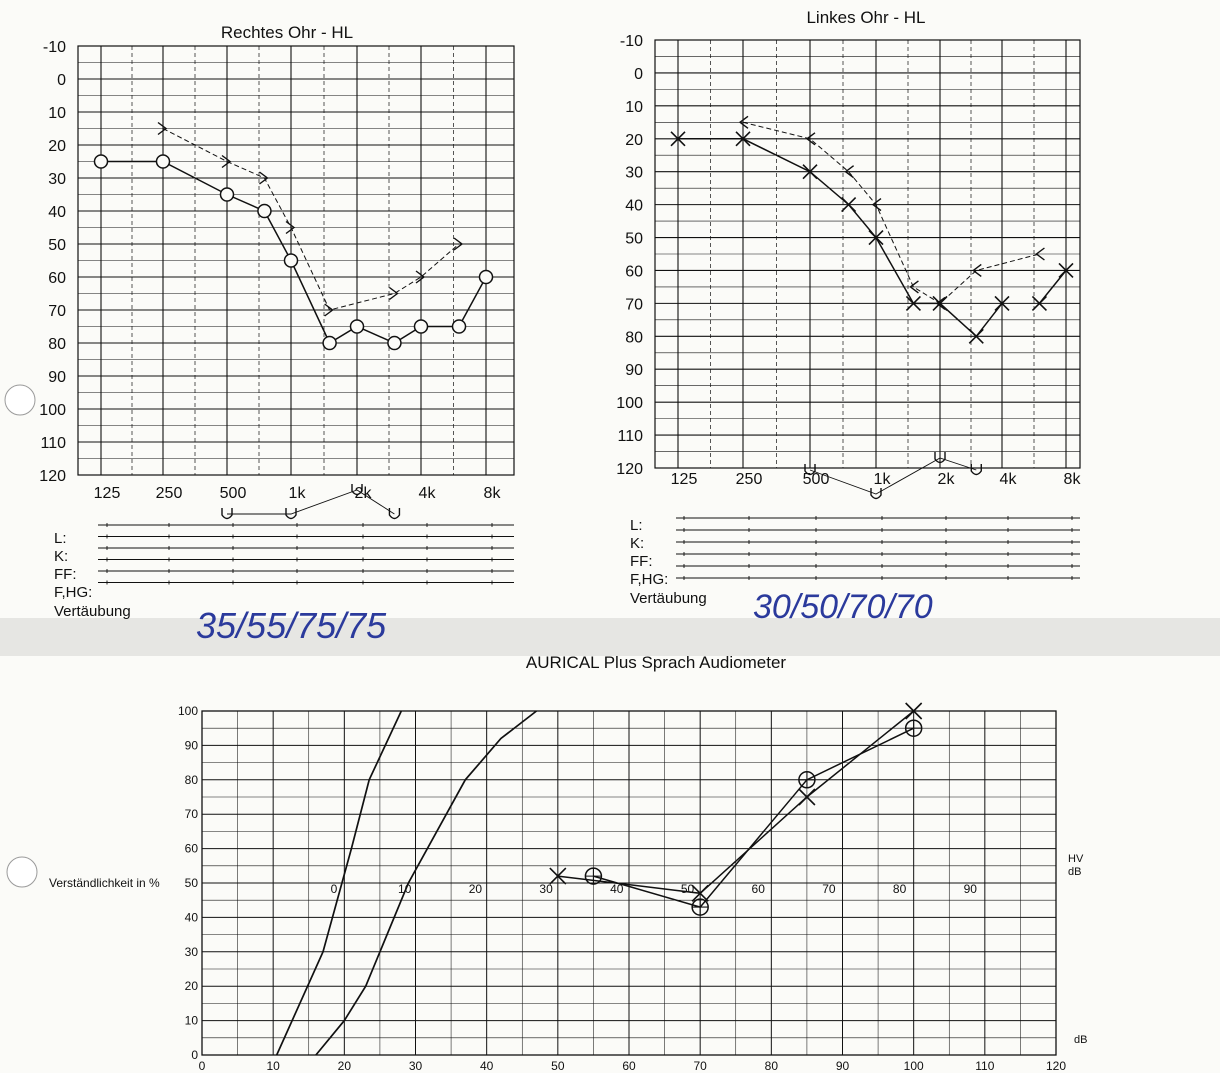 The width and height of the screenshot is (1220, 1073). Describe the element at coordinates (637, 543) in the screenshot. I see `left-row-label-k: K:` at that location.